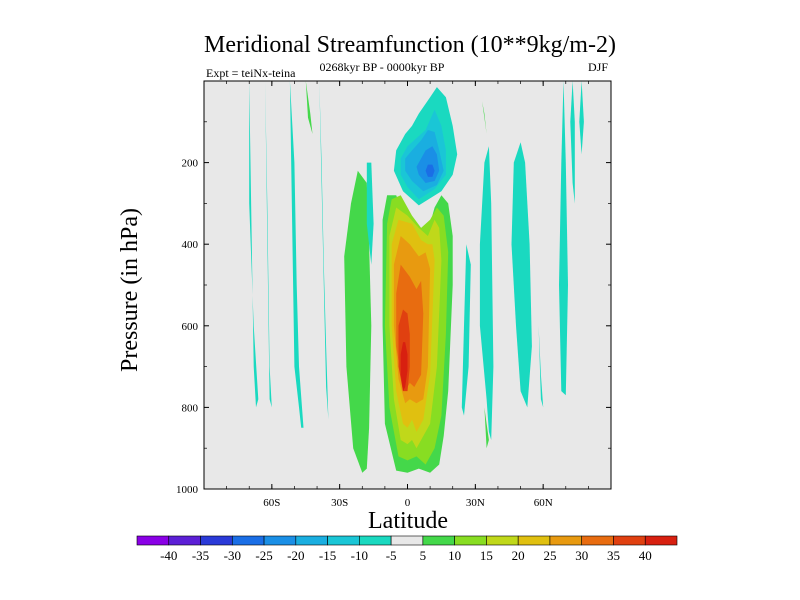  What do you see at coordinates (430, 170) in the screenshot?
I see `contour-region-level-neg25` at bounding box center [430, 170].